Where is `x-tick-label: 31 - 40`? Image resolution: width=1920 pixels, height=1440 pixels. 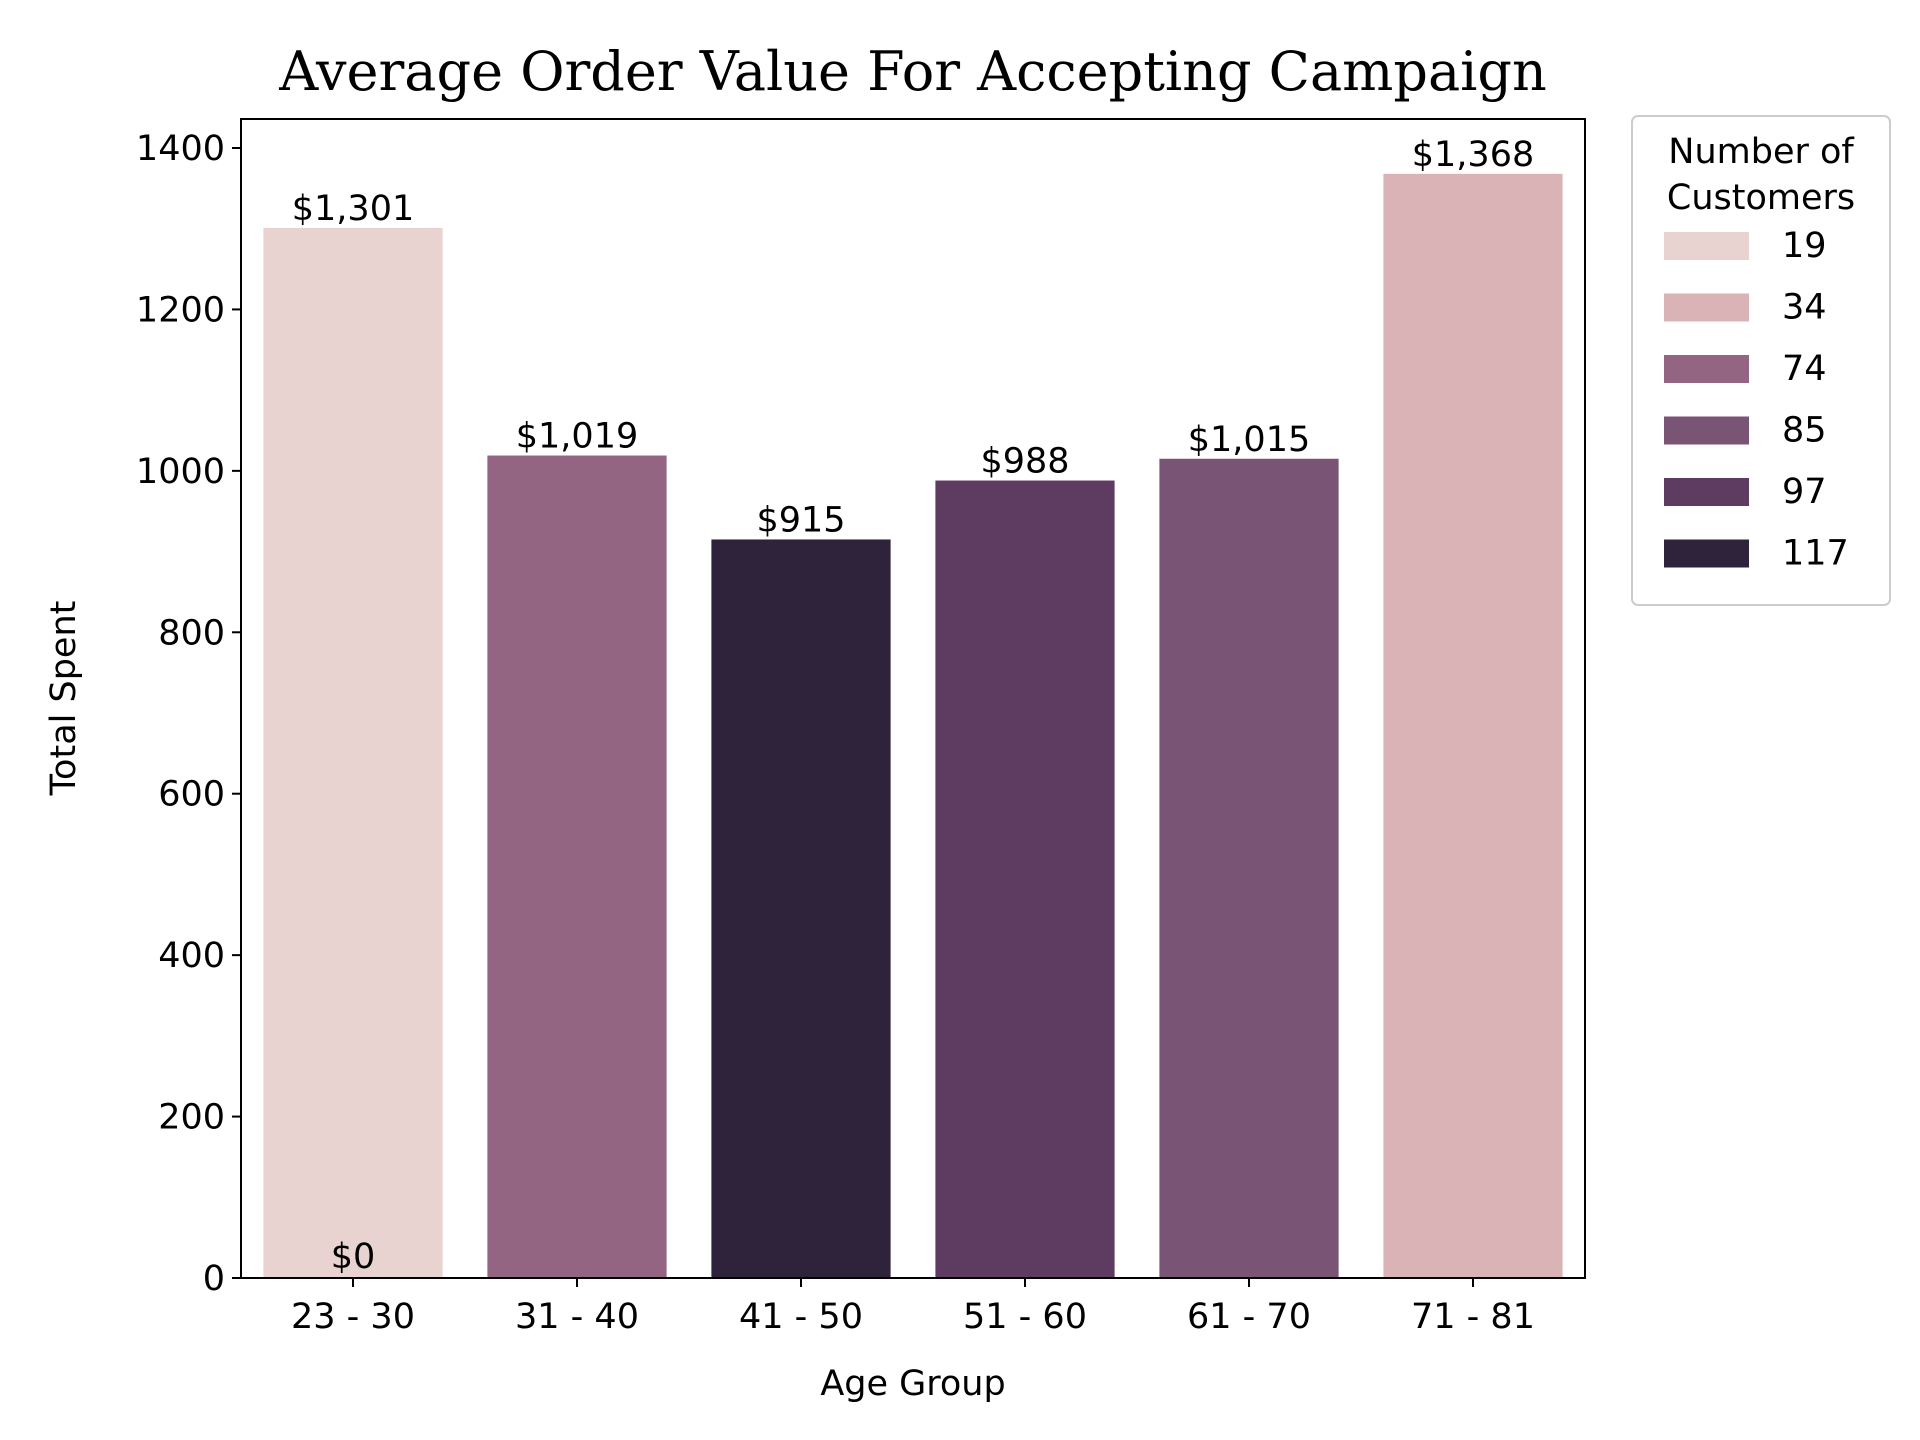
x-tick-label: 31 - 40 is located at coordinates (577, 1317).